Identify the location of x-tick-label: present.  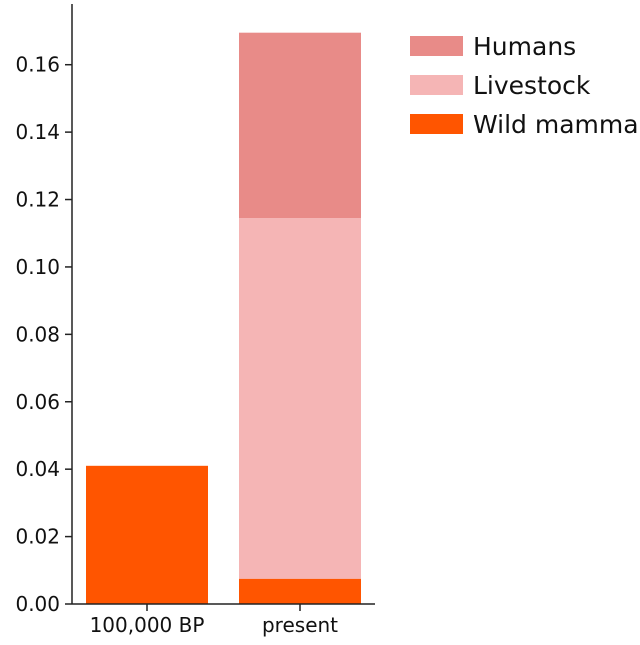
(300, 625).